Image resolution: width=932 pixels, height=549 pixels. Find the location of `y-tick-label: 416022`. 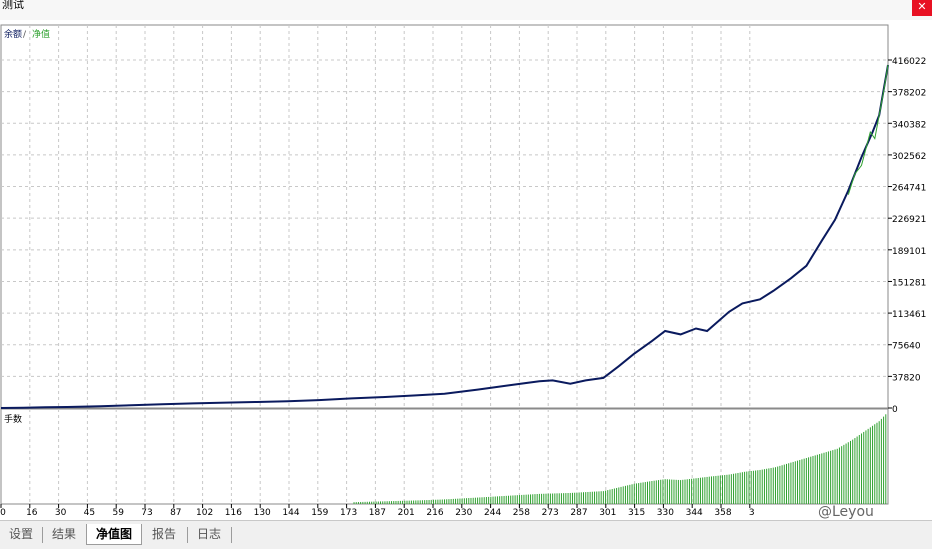

y-tick-label: 416022 is located at coordinates (909, 62).